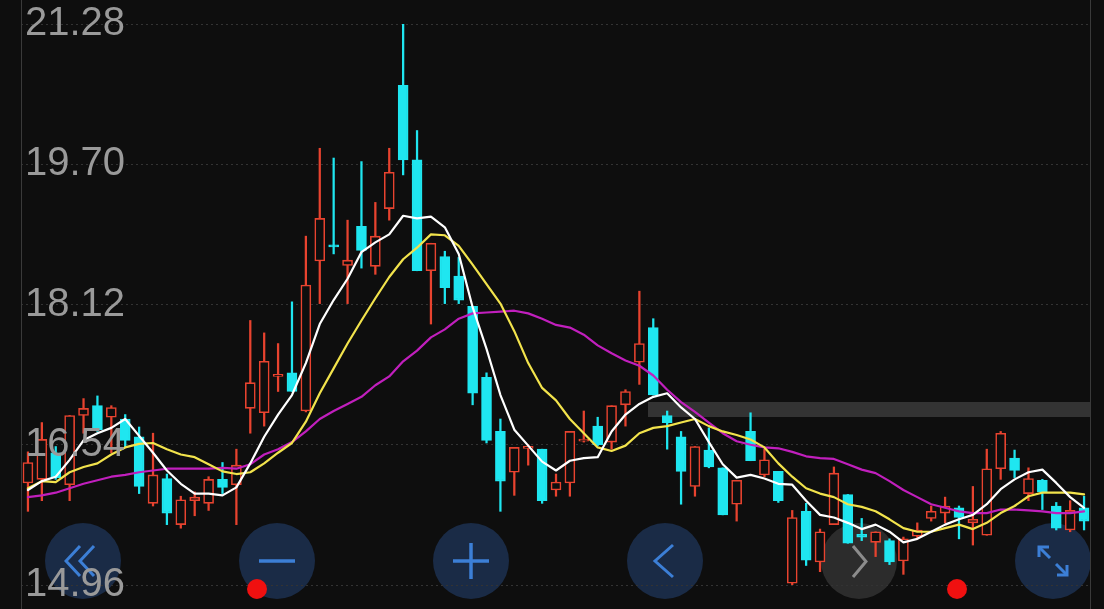 This screenshot has width=1104, height=609. Describe the element at coordinates (75, 161) in the screenshot. I see `y-tick-label: 19.70` at that location.